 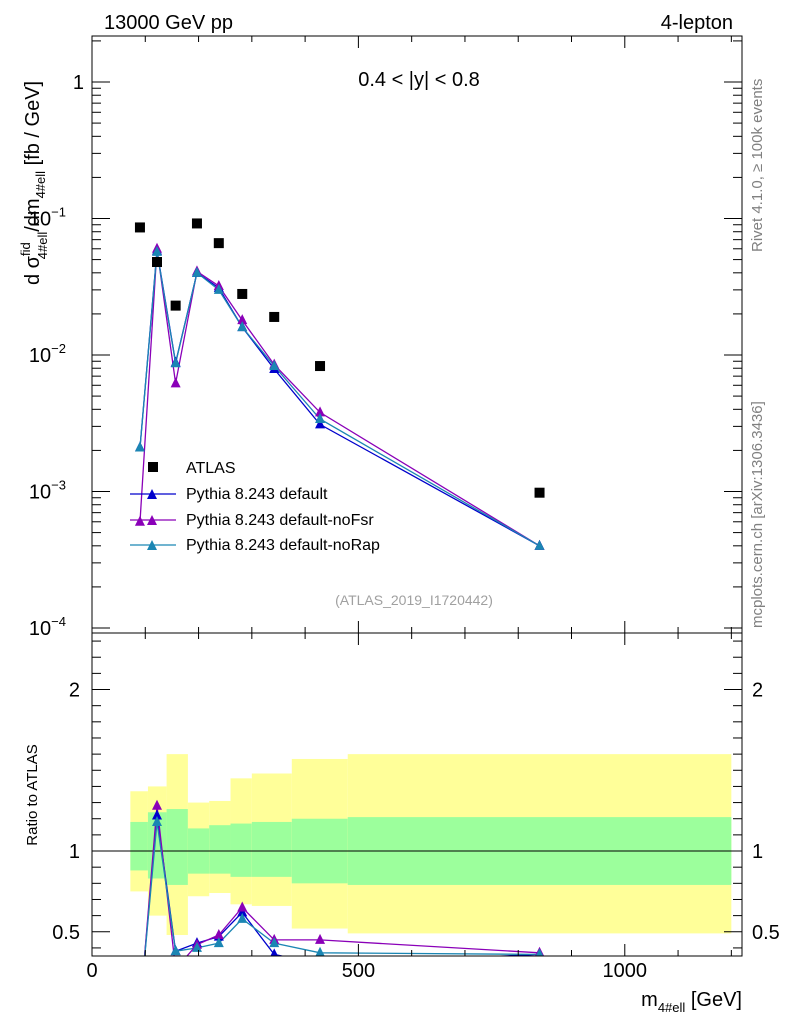 I want to click on legend-label-nofsr: Pythia 8.243 default-noFsr, so click(x=280, y=520).